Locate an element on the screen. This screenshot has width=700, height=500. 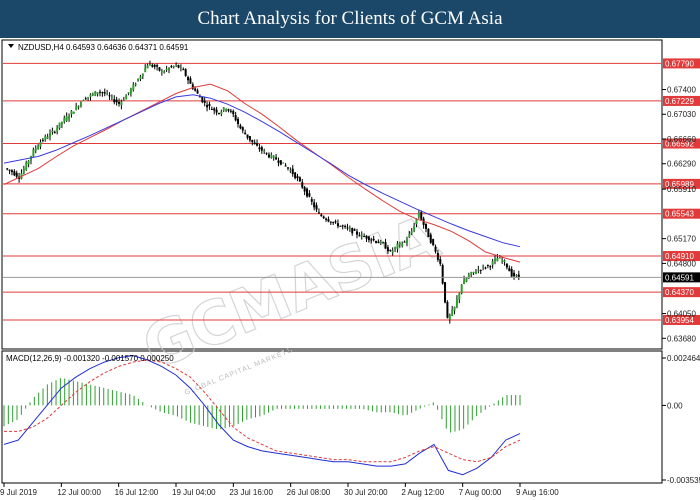
time-tick-label: 2 Aug 12:00 is located at coordinates (422, 492).